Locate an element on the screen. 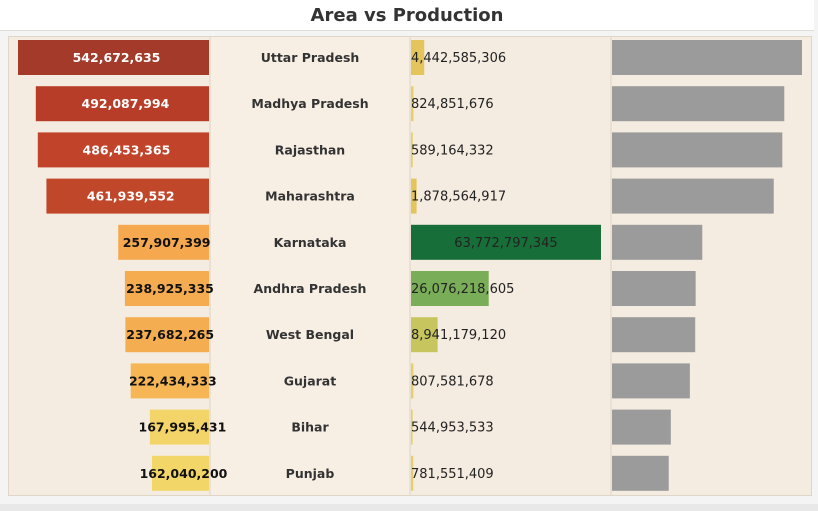 The width and height of the screenshot is (818, 511). title-bar: Area vs Production is located at coordinates (407, 15).